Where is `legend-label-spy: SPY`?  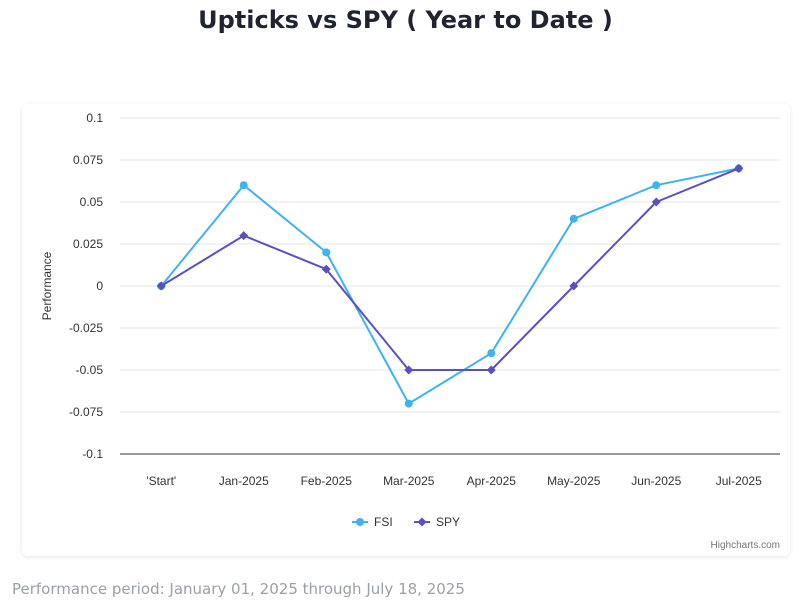 legend-label-spy: SPY is located at coordinates (448, 522).